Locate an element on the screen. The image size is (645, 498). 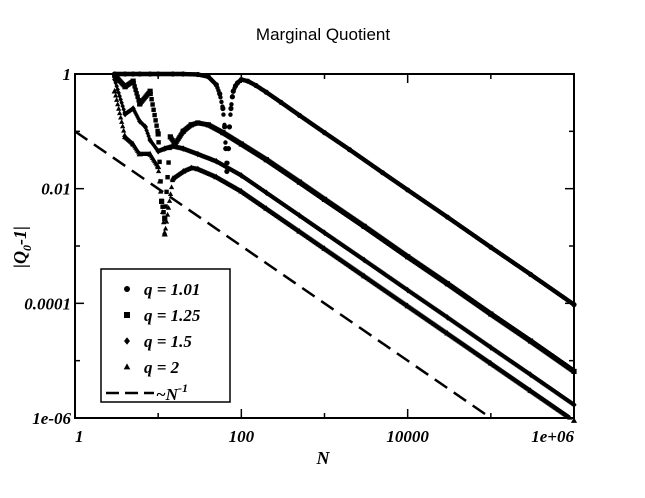
x-axis-label: N is located at coordinates (323, 458).